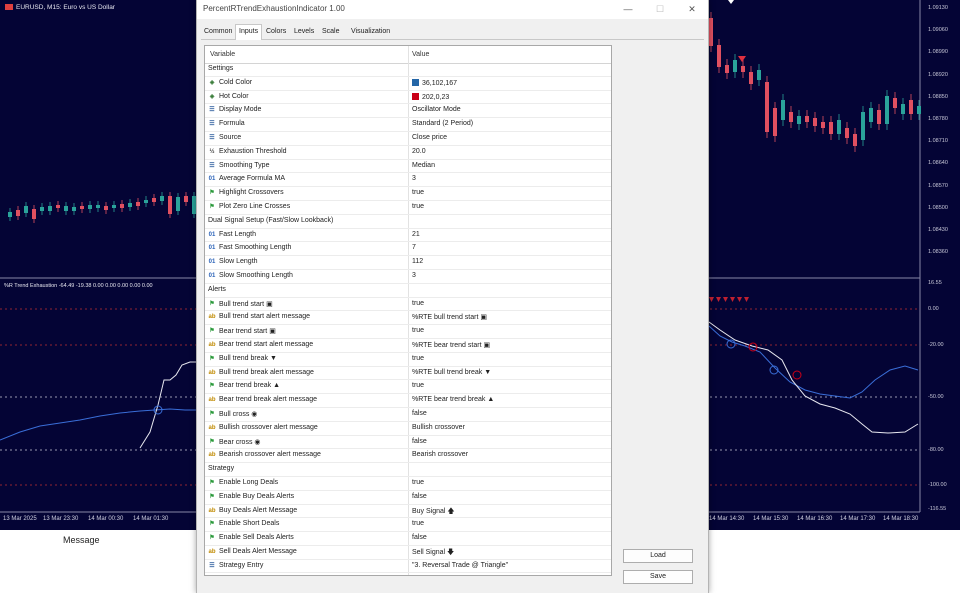 This screenshot has height=593, width=960. I want to click on table-row: ◈ Hot Color 202,0,23, so click(408, 98).